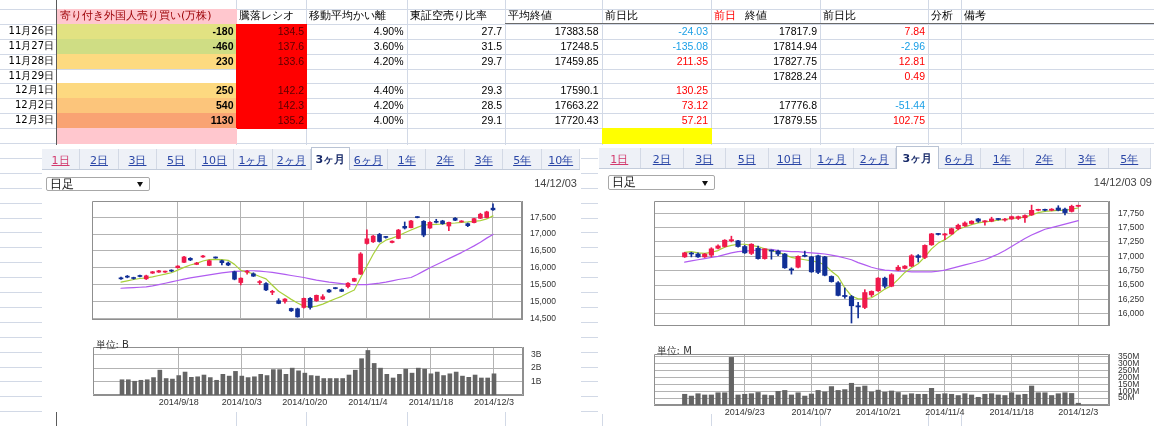 The image size is (1154, 426). I want to click on text: 27.7, so click(491, 30).